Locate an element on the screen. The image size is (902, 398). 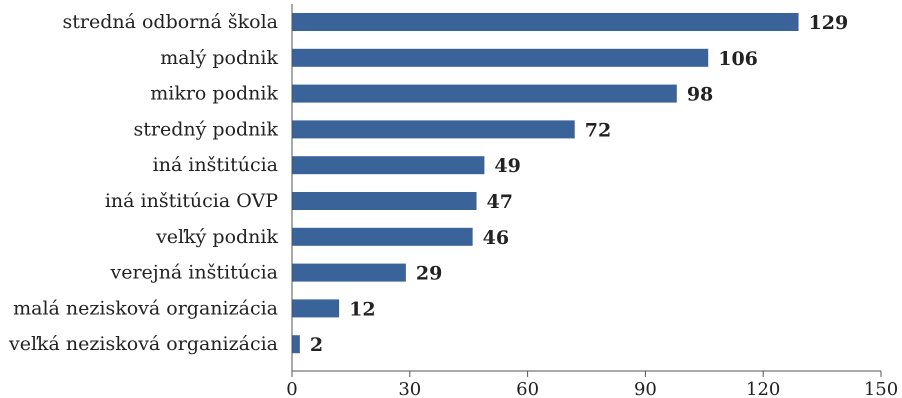
data-label: 98 is located at coordinates (700, 95).